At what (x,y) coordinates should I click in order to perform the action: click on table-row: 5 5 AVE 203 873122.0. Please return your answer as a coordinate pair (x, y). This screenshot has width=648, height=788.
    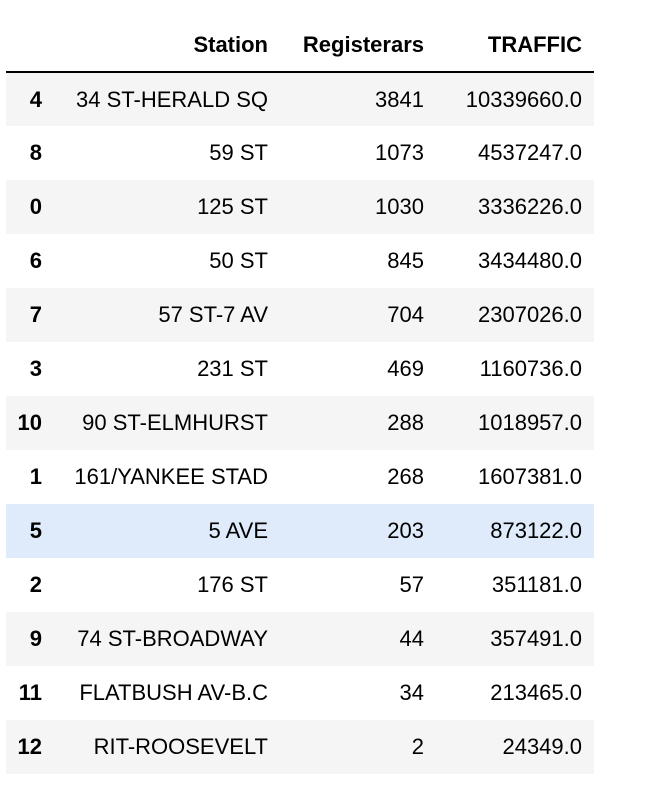
    Looking at the image, I should click on (300, 531).